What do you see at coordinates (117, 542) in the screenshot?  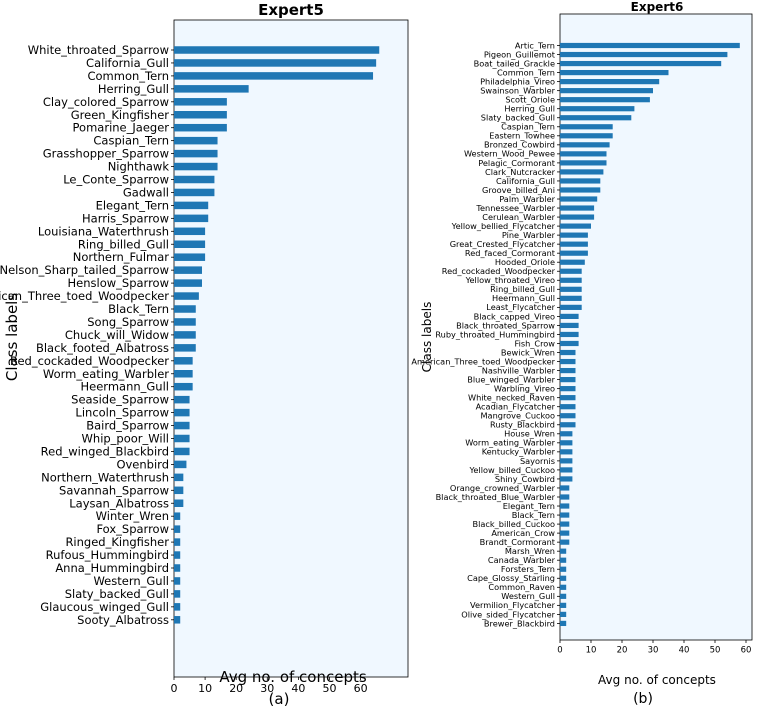 I see `category-label-expert5: Ringed_Kingfisher` at bounding box center [117, 542].